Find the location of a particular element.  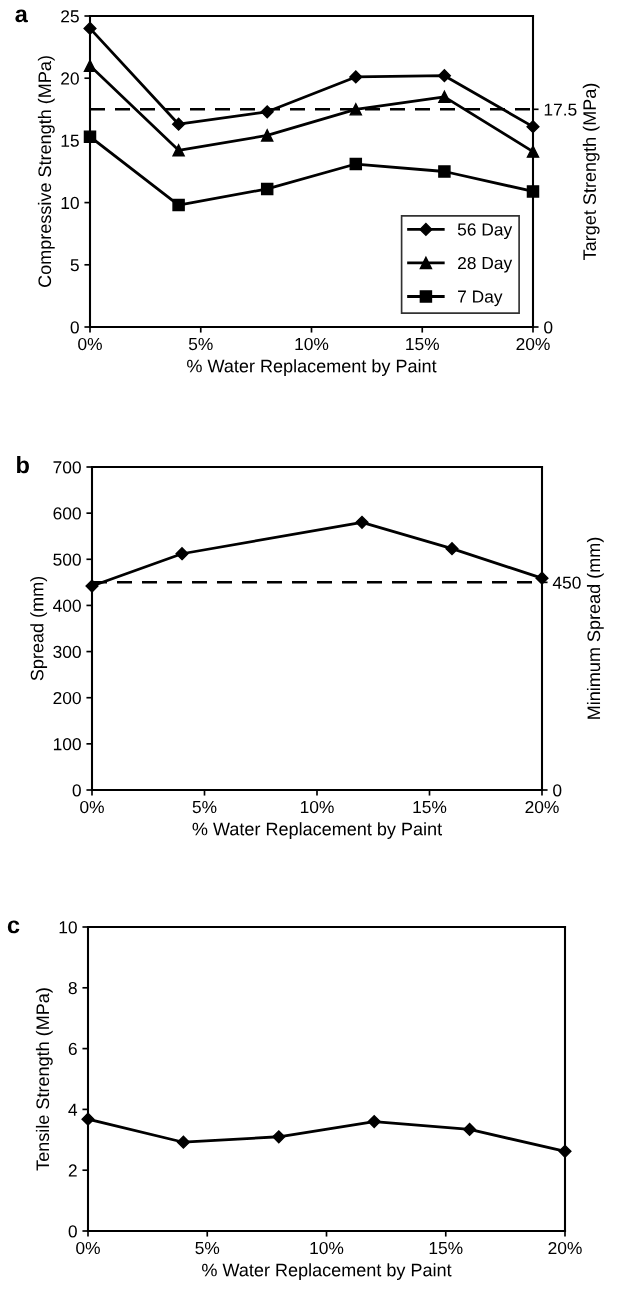

y-tick-label: 200 is located at coordinates (67, 698).